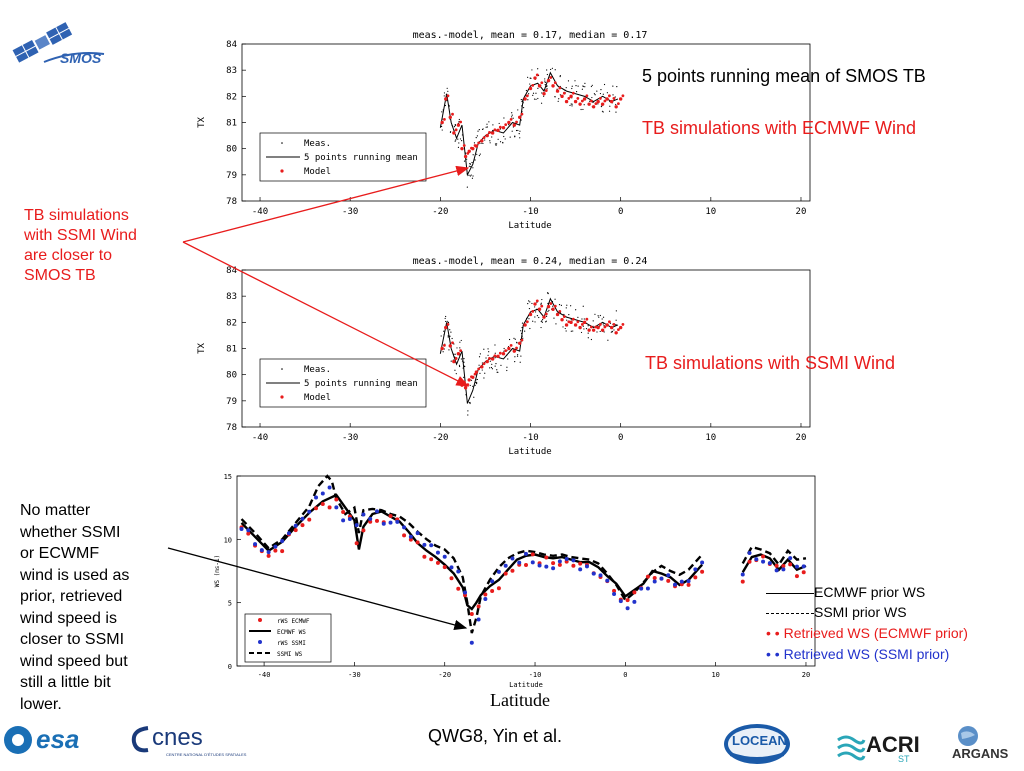 The image size is (1024, 771). I want to click on smos-logo-text: SMOS, so click(81, 58).